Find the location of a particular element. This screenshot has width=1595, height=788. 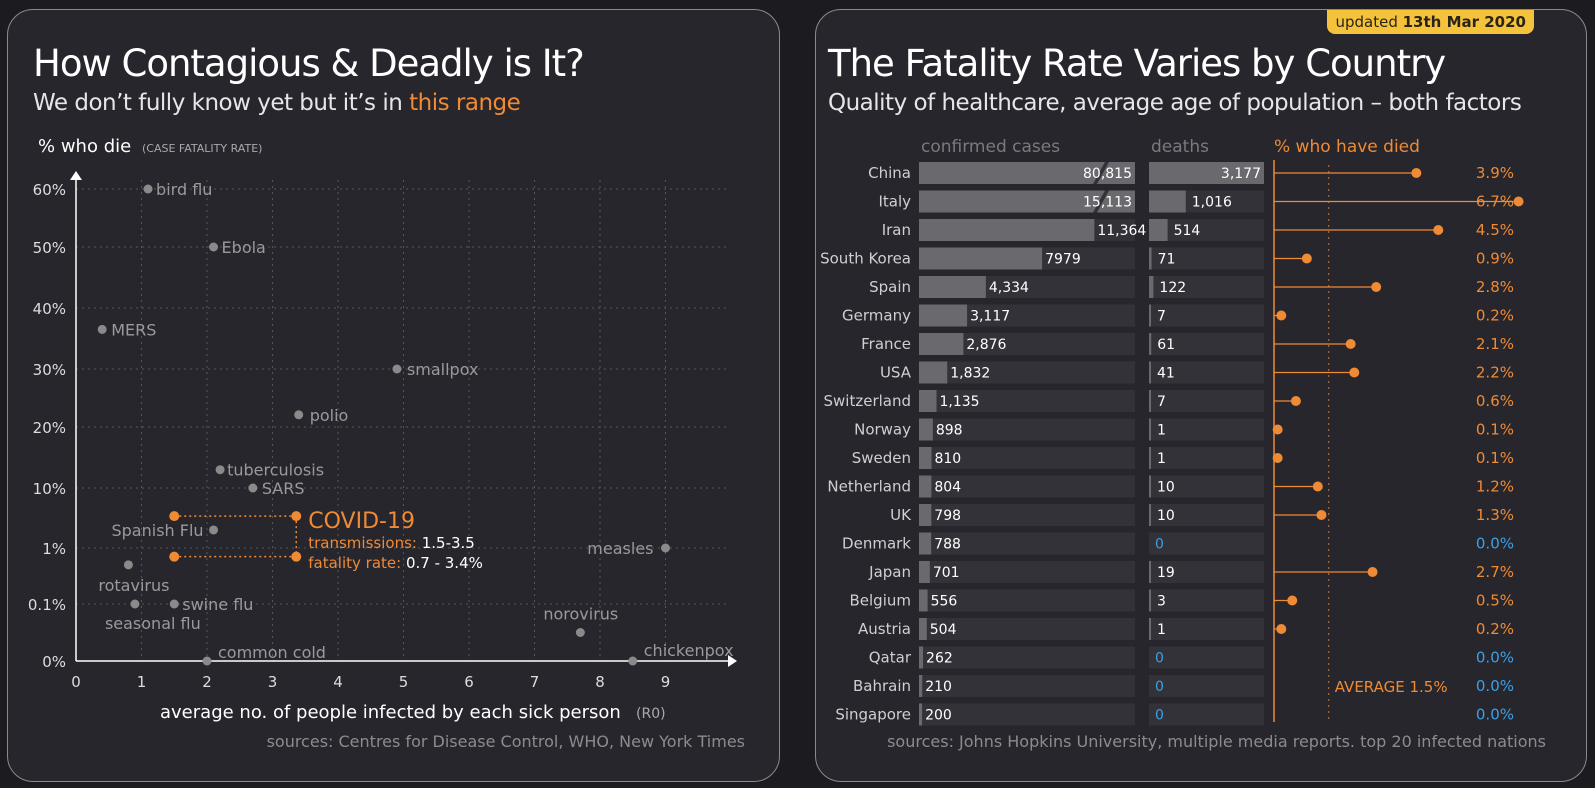

covid-label: COVID-19 is located at coordinates (361, 521).